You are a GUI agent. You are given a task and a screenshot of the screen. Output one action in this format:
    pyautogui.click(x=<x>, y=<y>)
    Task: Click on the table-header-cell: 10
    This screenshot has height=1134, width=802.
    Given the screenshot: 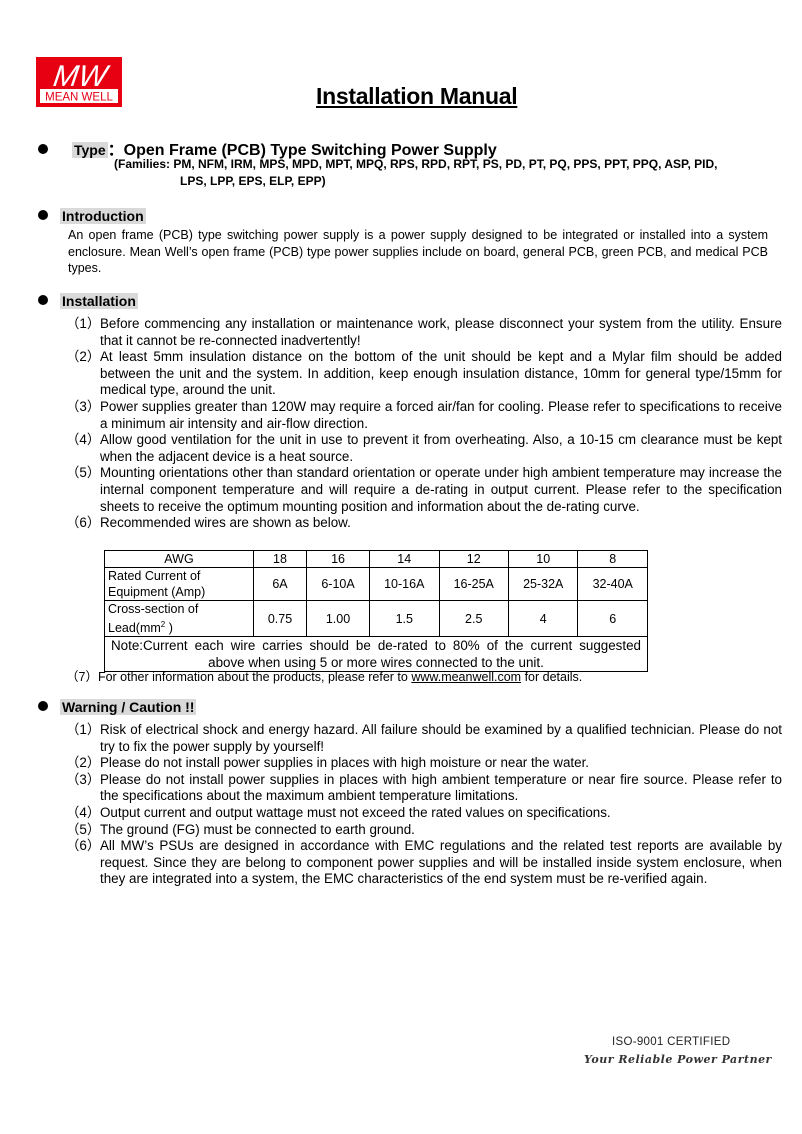 What is the action you would take?
    pyautogui.click(x=543, y=559)
    